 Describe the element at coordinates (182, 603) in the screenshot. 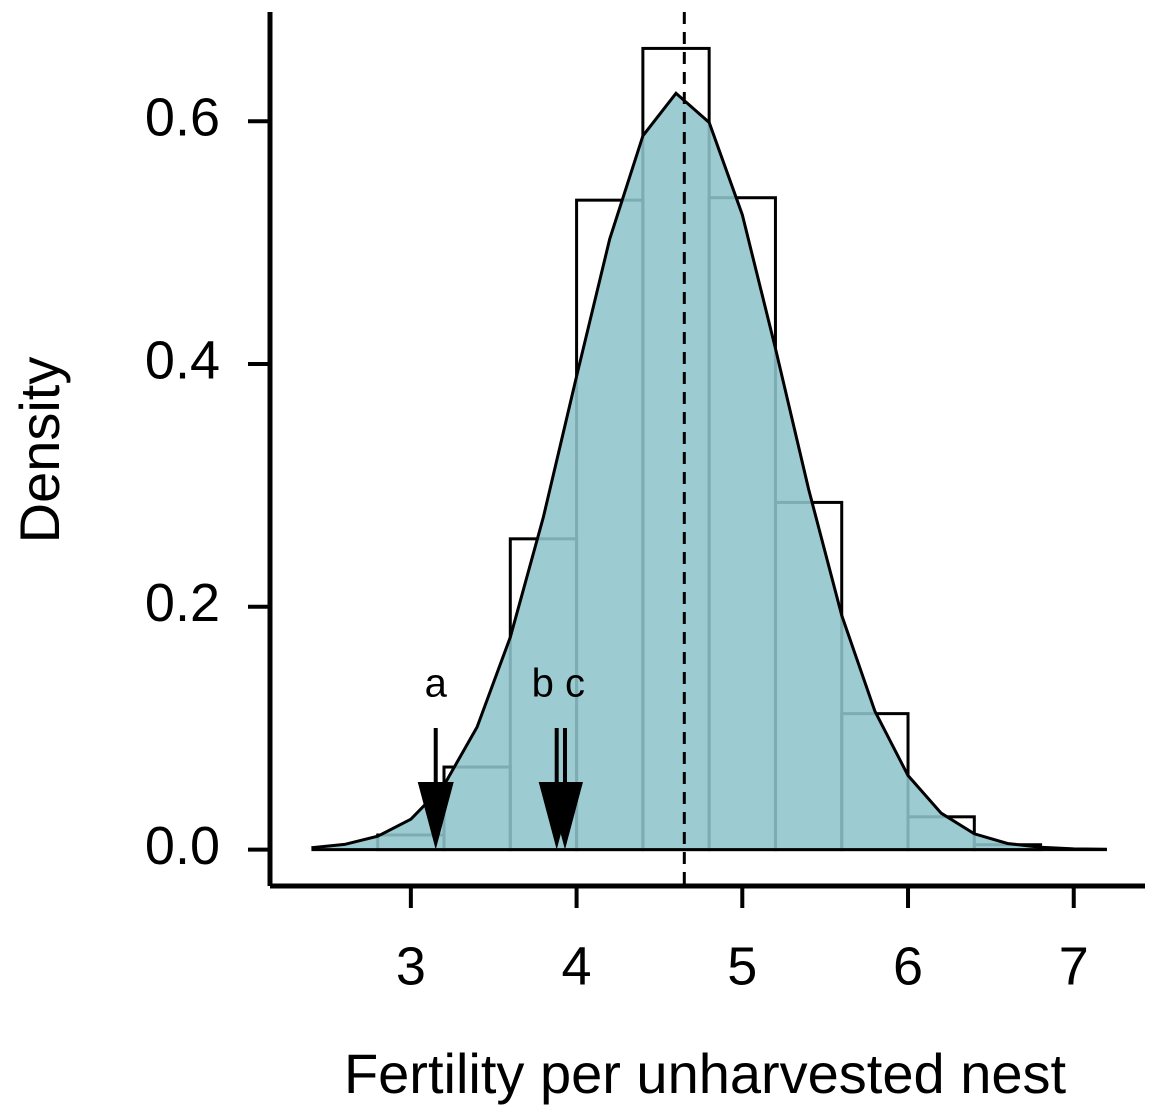

I see `y-tick-label: 0.2` at that location.